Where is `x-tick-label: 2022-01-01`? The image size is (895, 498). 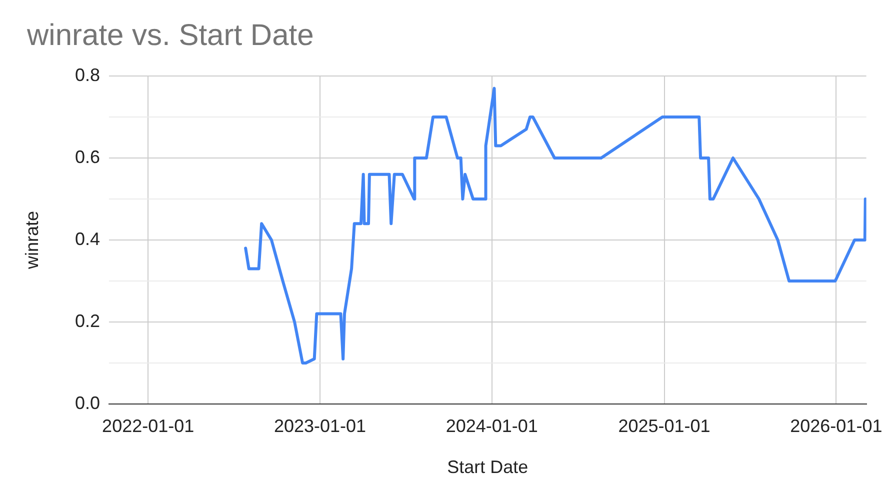 x-tick-label: 2022-01-01 is located at coordinates (148, 426).